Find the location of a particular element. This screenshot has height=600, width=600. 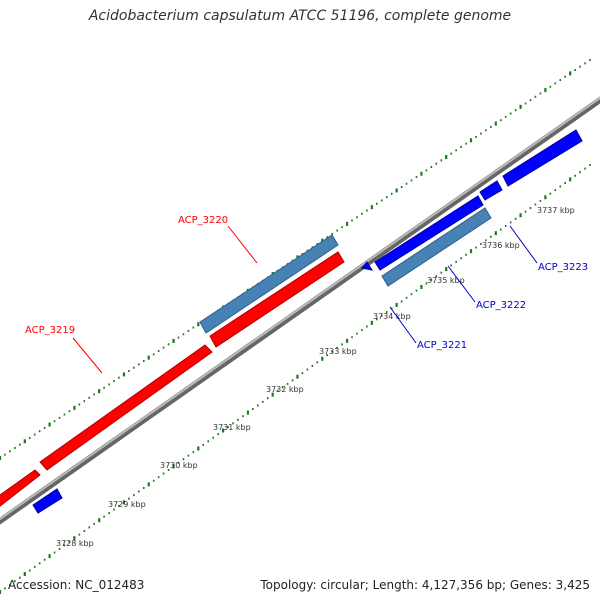

tick-label: 3729 kbp is located at coordinates (127, 504).